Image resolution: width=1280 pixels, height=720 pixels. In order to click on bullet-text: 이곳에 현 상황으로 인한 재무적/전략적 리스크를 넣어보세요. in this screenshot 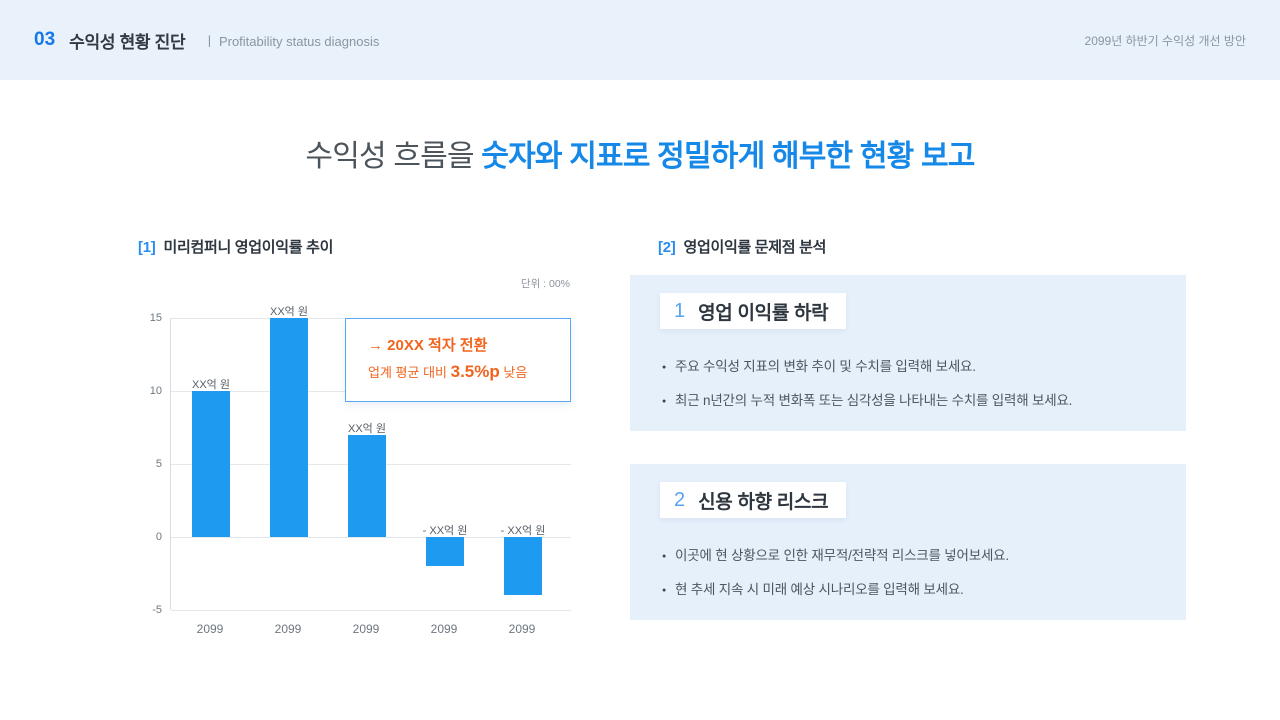, I will do `click(842, 555)`.